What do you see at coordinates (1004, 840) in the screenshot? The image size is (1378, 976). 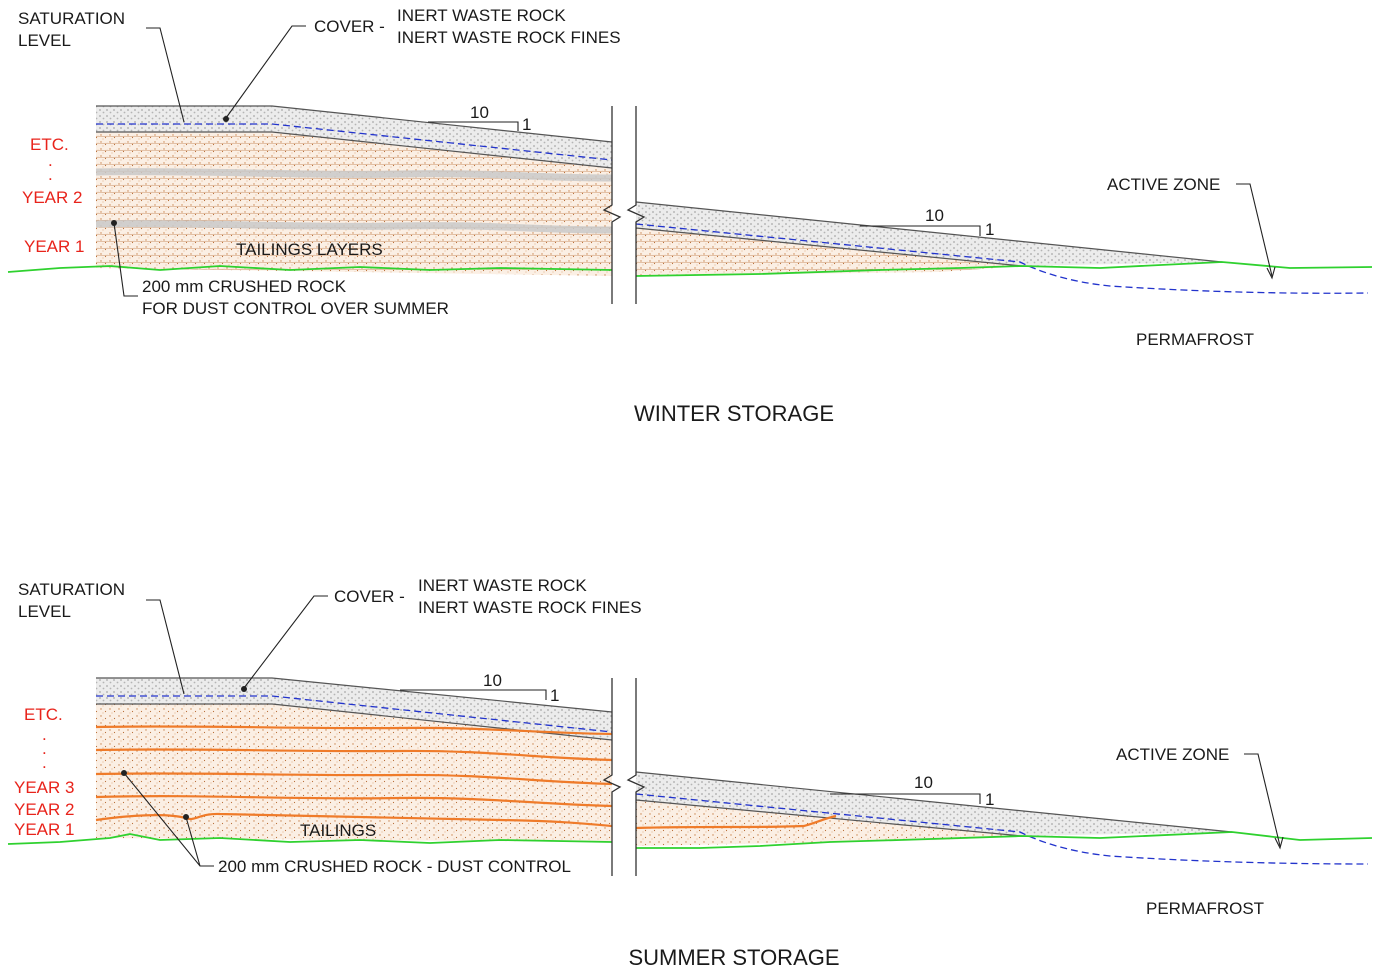 I see `summer-ground-right` at bounding box center [1004, 840].